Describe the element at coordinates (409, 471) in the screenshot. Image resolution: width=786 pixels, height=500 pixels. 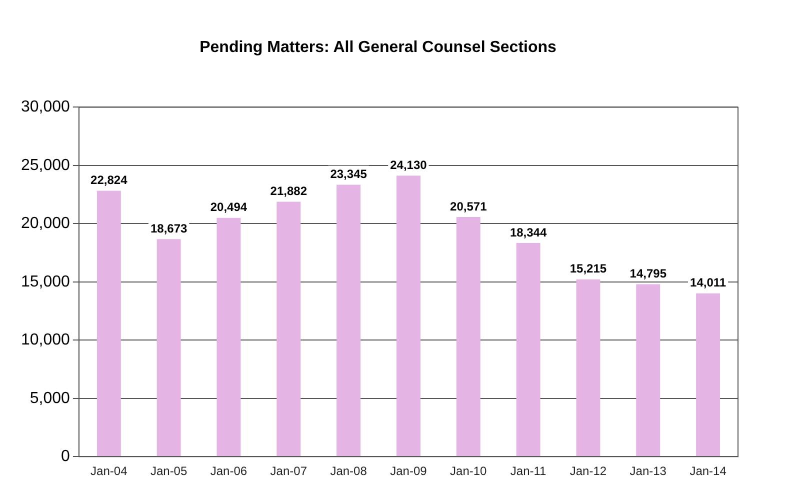
I see `x-tick-label: Jan-09` at that location.